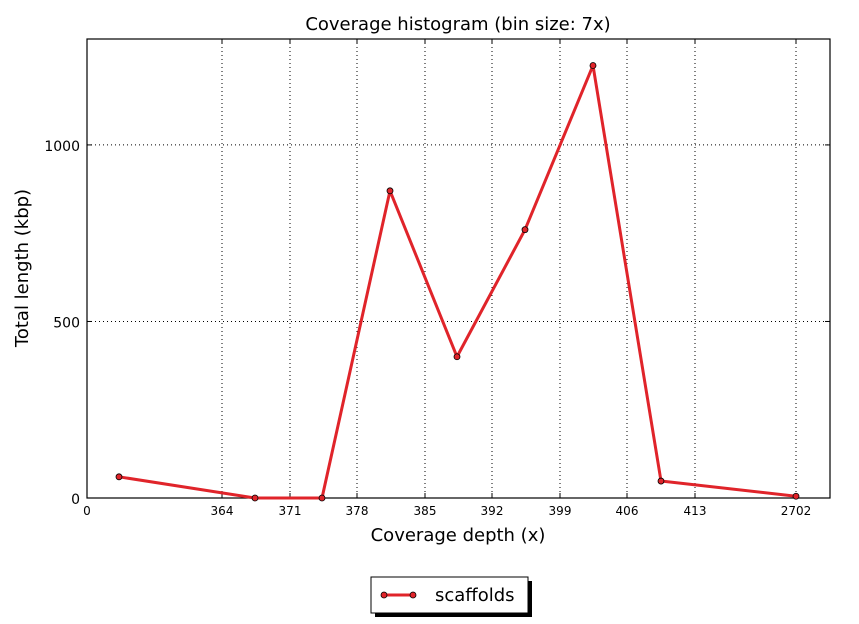 The height and width of the screenshot is (624, 859). What do you see at coordinates (475, 595) in the screenshot?
I see `legend-label-scaffolds: scaffolds` at bounding box center [475, 595].